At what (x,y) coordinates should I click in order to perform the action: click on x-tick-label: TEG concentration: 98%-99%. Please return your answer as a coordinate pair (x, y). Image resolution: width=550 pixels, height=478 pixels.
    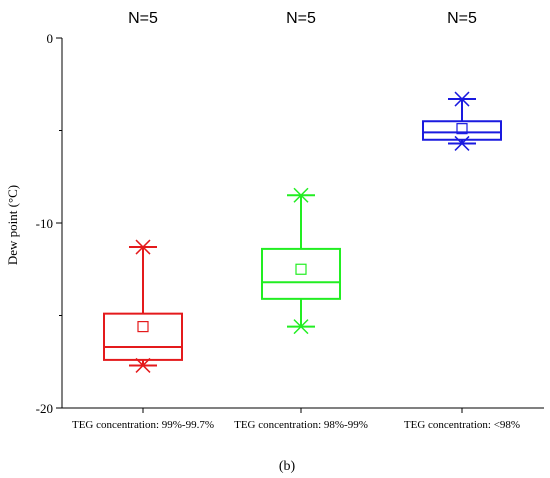
    Looking at the image, I should click on (301, 425).